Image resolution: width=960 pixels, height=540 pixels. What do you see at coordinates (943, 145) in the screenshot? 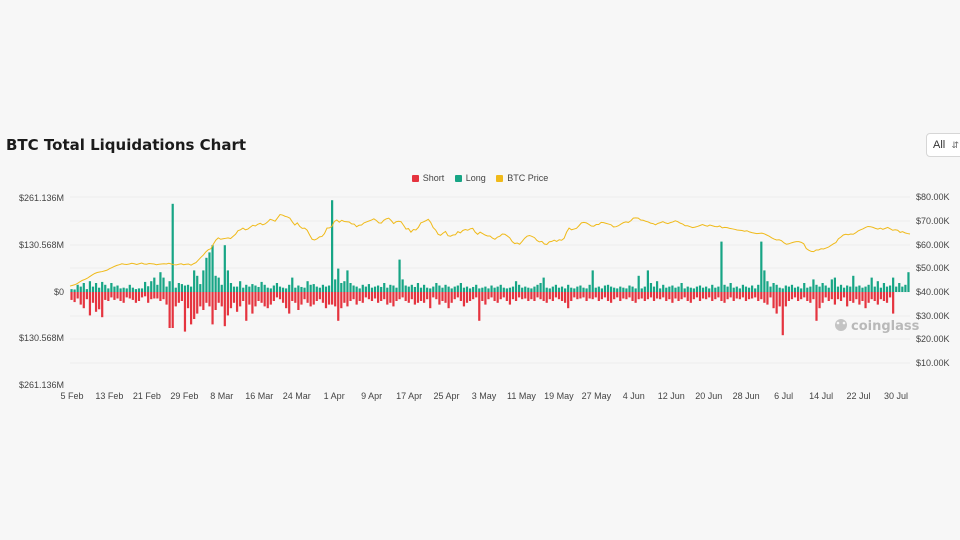
I see `range-select: All ⇵` at bounding box center [943, 145].